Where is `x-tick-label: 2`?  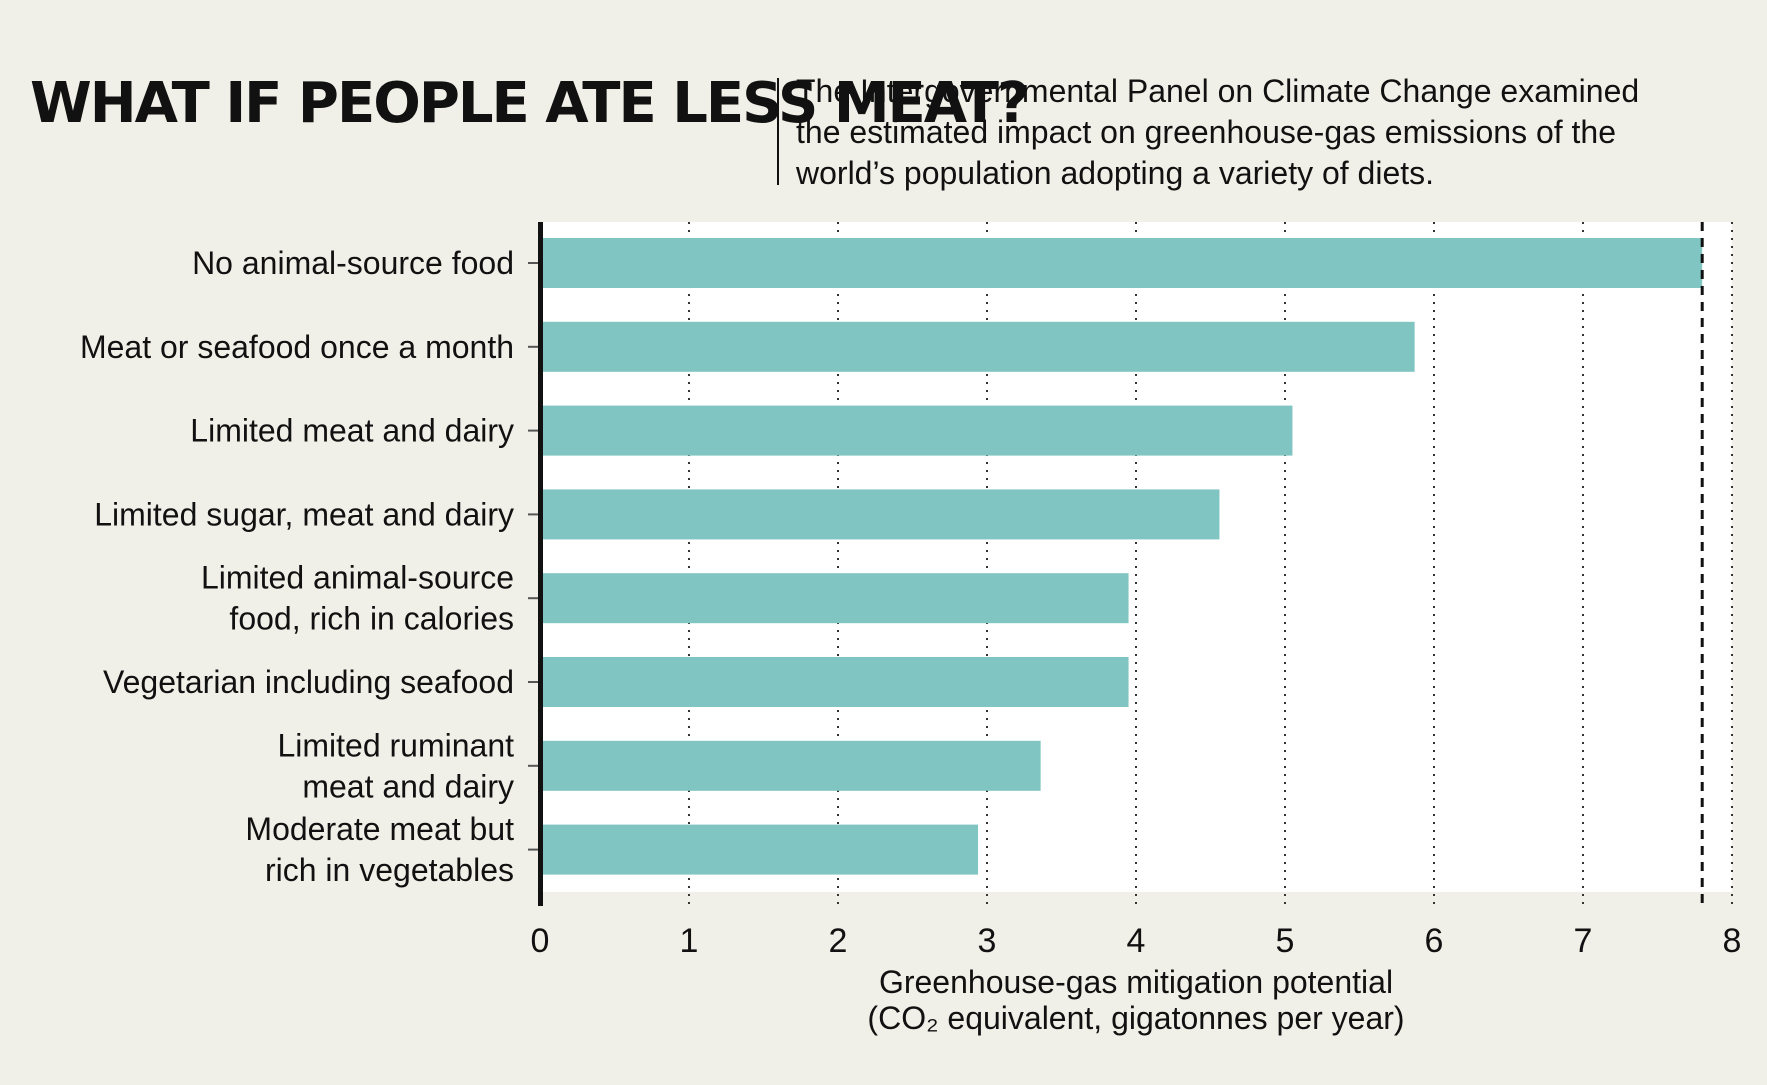 x-tick-label: 2 is located at coordinates (838, 941).